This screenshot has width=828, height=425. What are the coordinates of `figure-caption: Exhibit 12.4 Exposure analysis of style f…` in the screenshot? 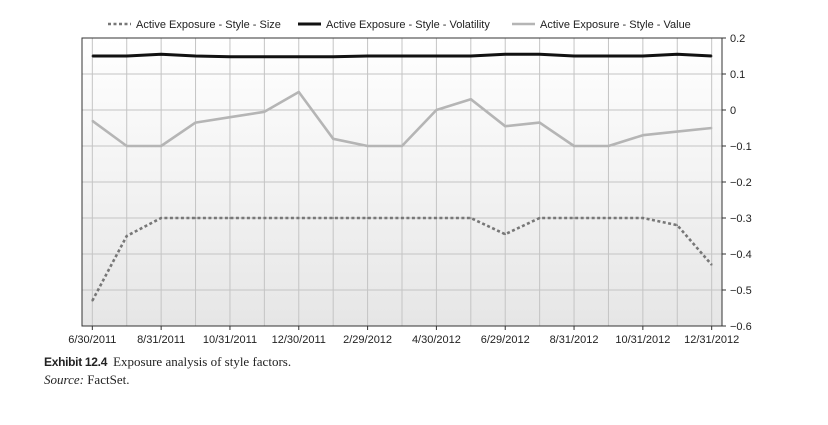 It's located at (167, 362).